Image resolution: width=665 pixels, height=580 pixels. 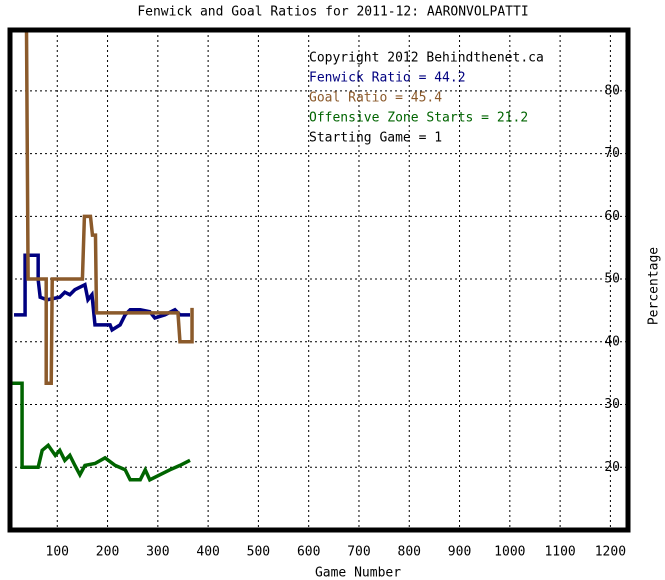 I want to click on y-tick-label: 30, so click(x=612, y=404).